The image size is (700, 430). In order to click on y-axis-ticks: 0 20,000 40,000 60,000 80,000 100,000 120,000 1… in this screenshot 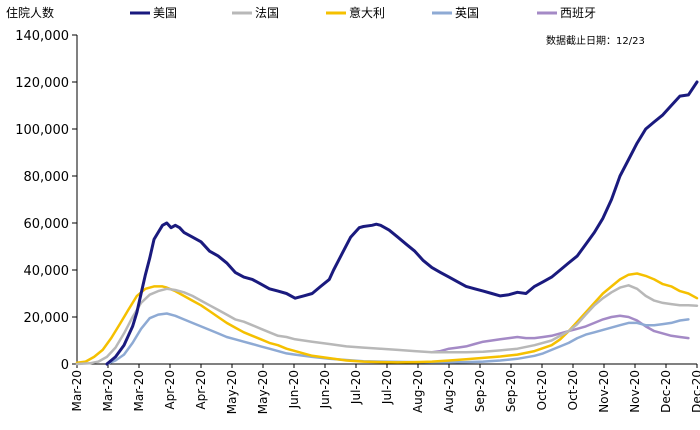, I will do `click(46, 201)`.